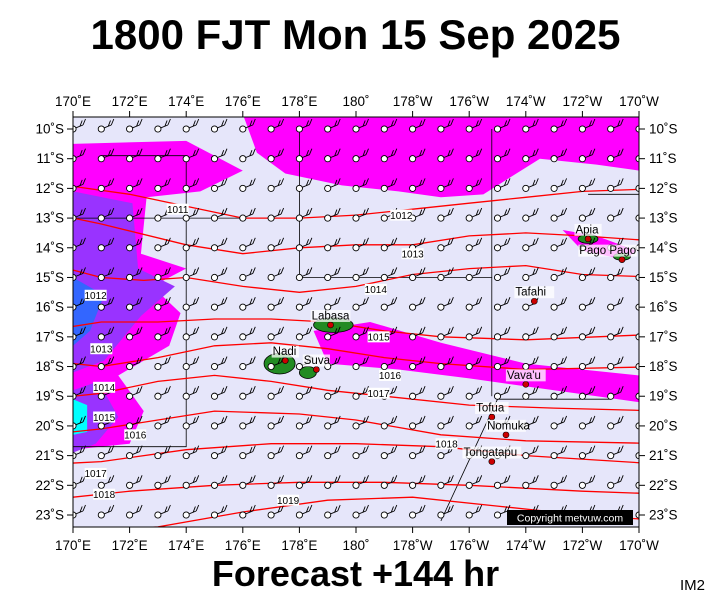  I want to click on lon-label-bottom: 176˚W, so click(469, 545).